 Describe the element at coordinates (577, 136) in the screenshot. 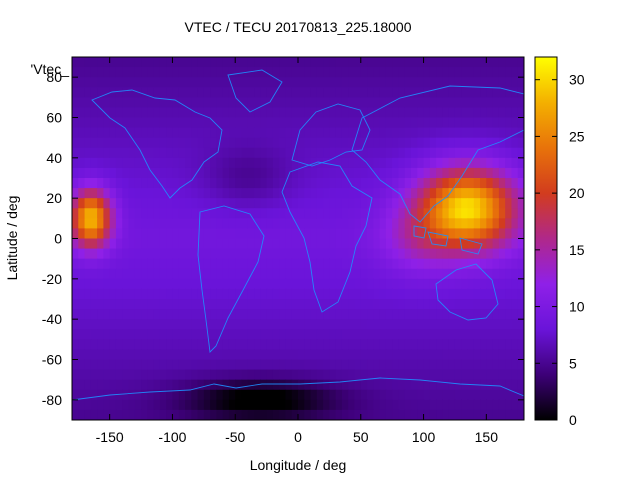

I see `colorbar-tick-label: 25` at that location.